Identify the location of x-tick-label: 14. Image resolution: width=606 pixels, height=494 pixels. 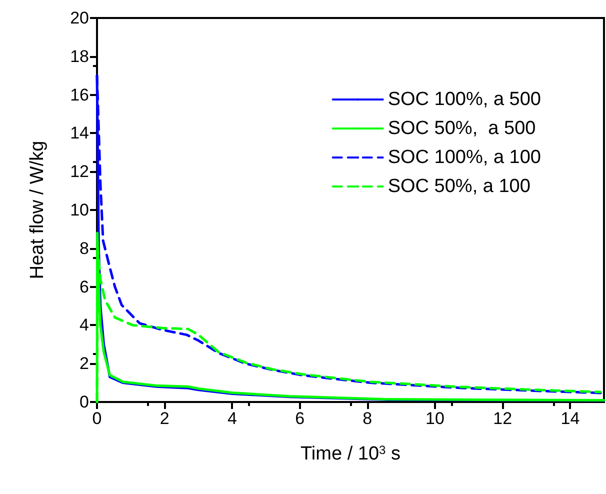
(570, 418).